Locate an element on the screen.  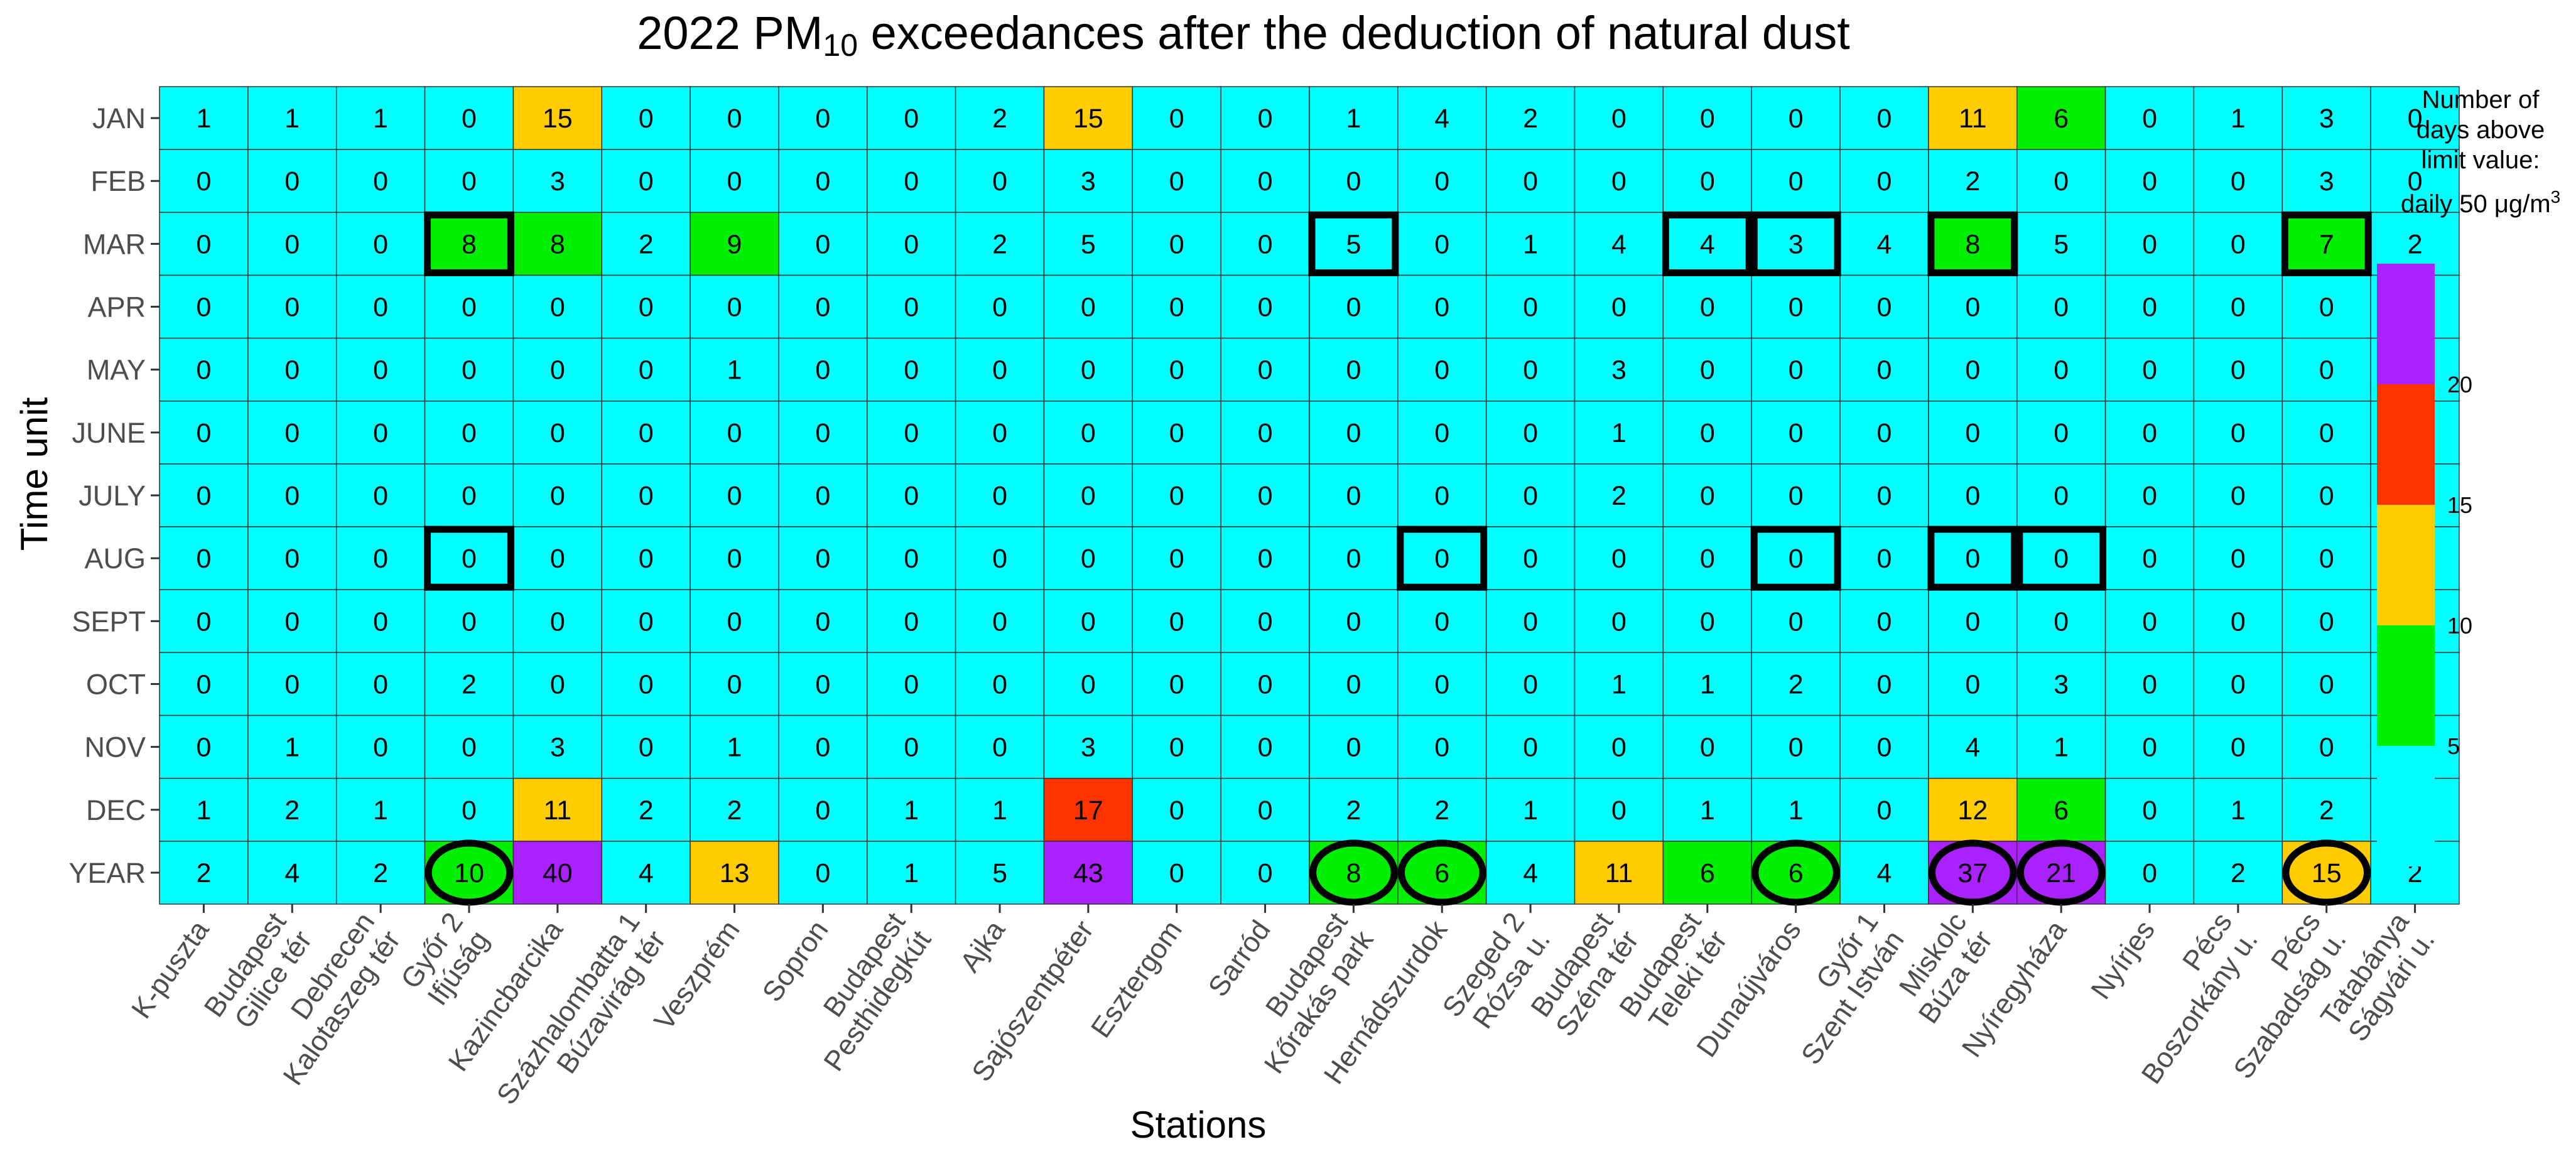
y-tick-label-july: JULY is located at coordinates (112, 496).